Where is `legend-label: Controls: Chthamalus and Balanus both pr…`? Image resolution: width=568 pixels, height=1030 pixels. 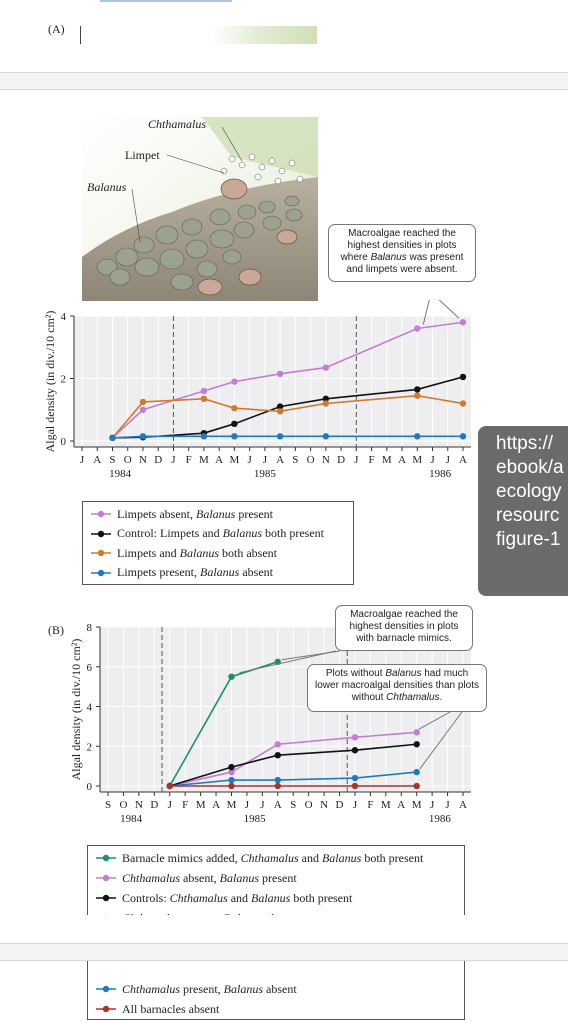 legend-label: Controls: Chthamalus and Balanus both pr… is located at coordinates (237, 897).